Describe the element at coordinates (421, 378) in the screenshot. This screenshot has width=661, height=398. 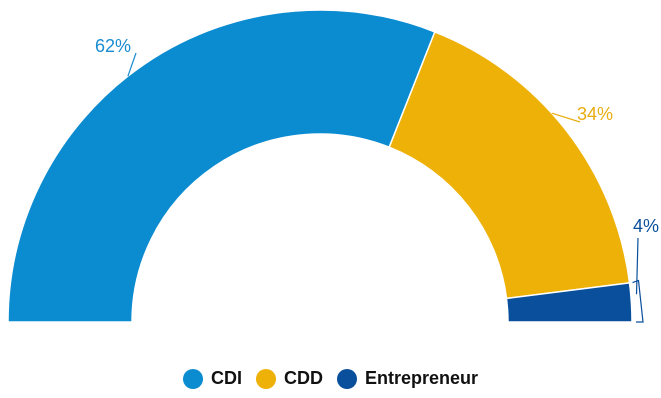
I see `legend-label-entrepreneur: Entrepreneur` at that location.